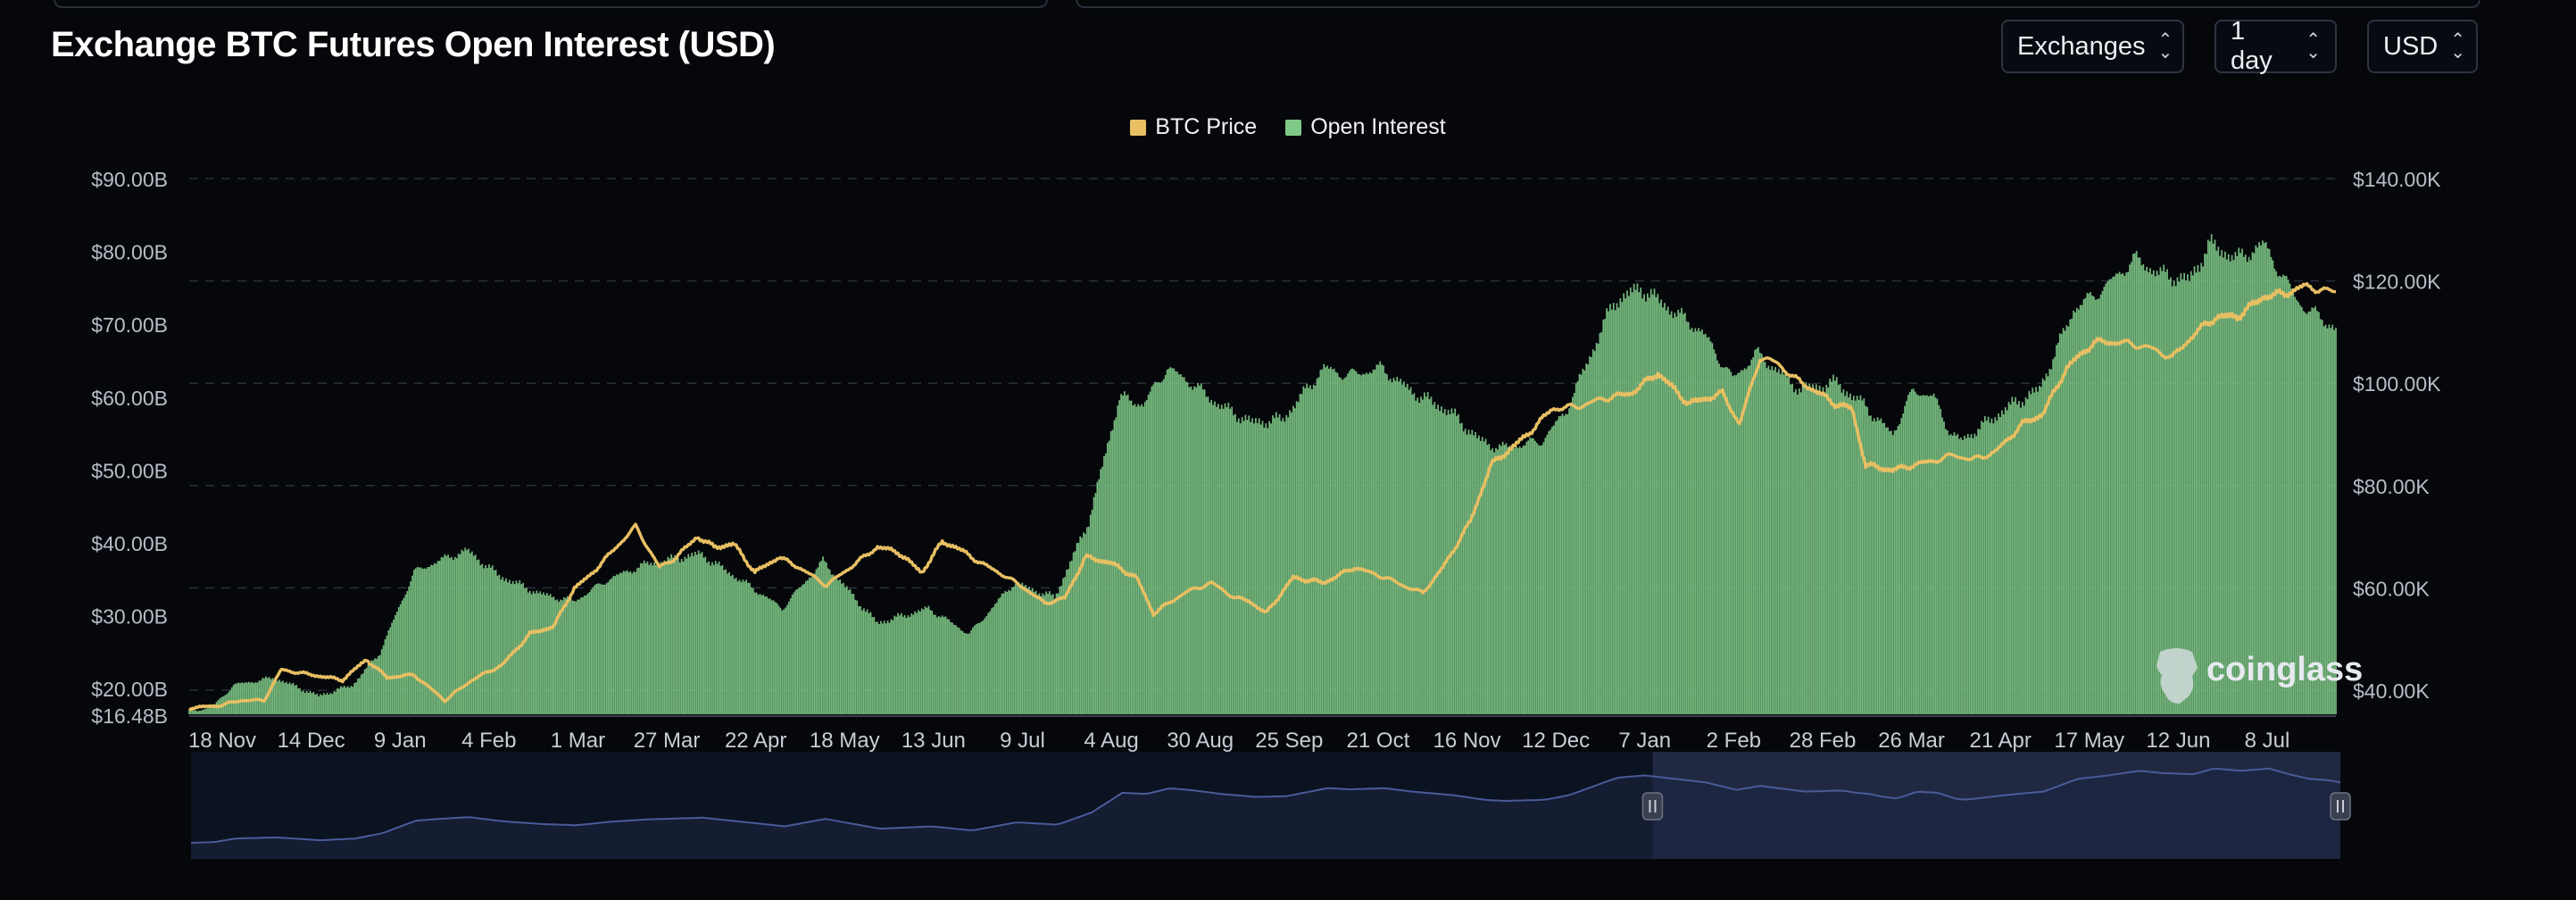 This screenshot has height=900, width=2576. What do you see at coordinates (667, 741) in the screenshot?
I see `x-tick-label: 27 Mar` at bounding box center [667, 741].